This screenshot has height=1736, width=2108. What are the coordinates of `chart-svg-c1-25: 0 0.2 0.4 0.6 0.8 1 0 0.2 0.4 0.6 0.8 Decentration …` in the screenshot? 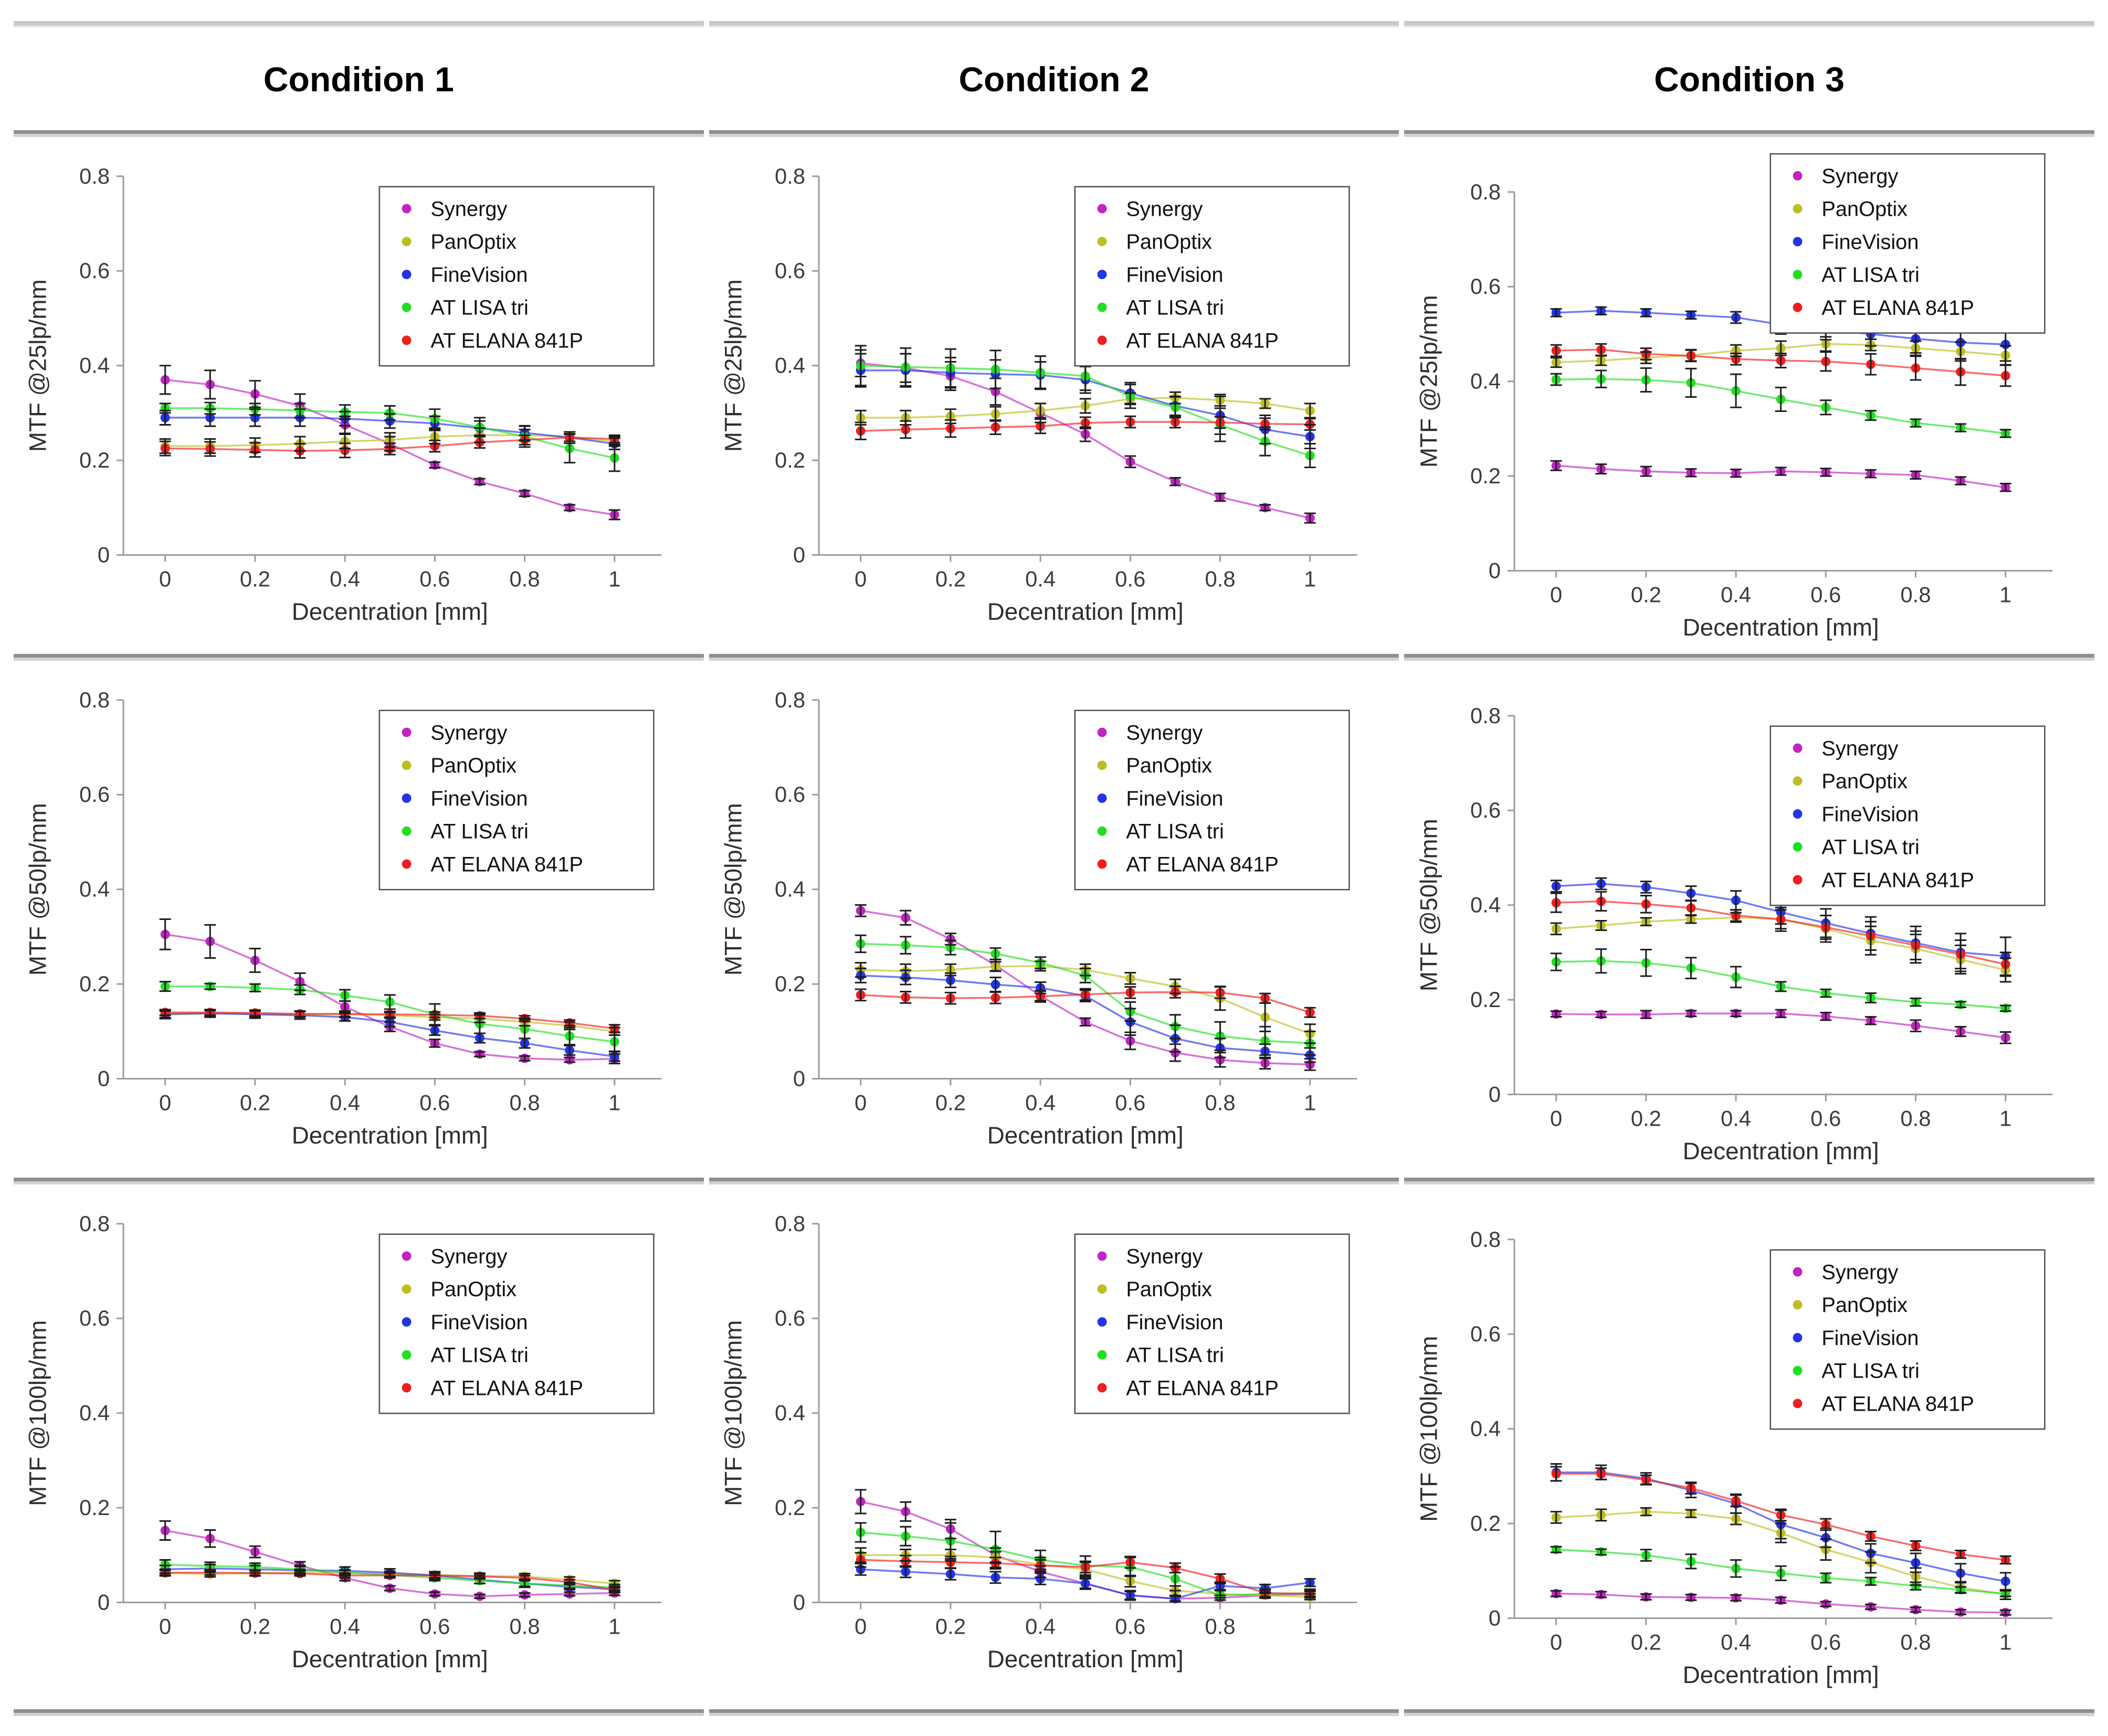 It's located at (343, 394).